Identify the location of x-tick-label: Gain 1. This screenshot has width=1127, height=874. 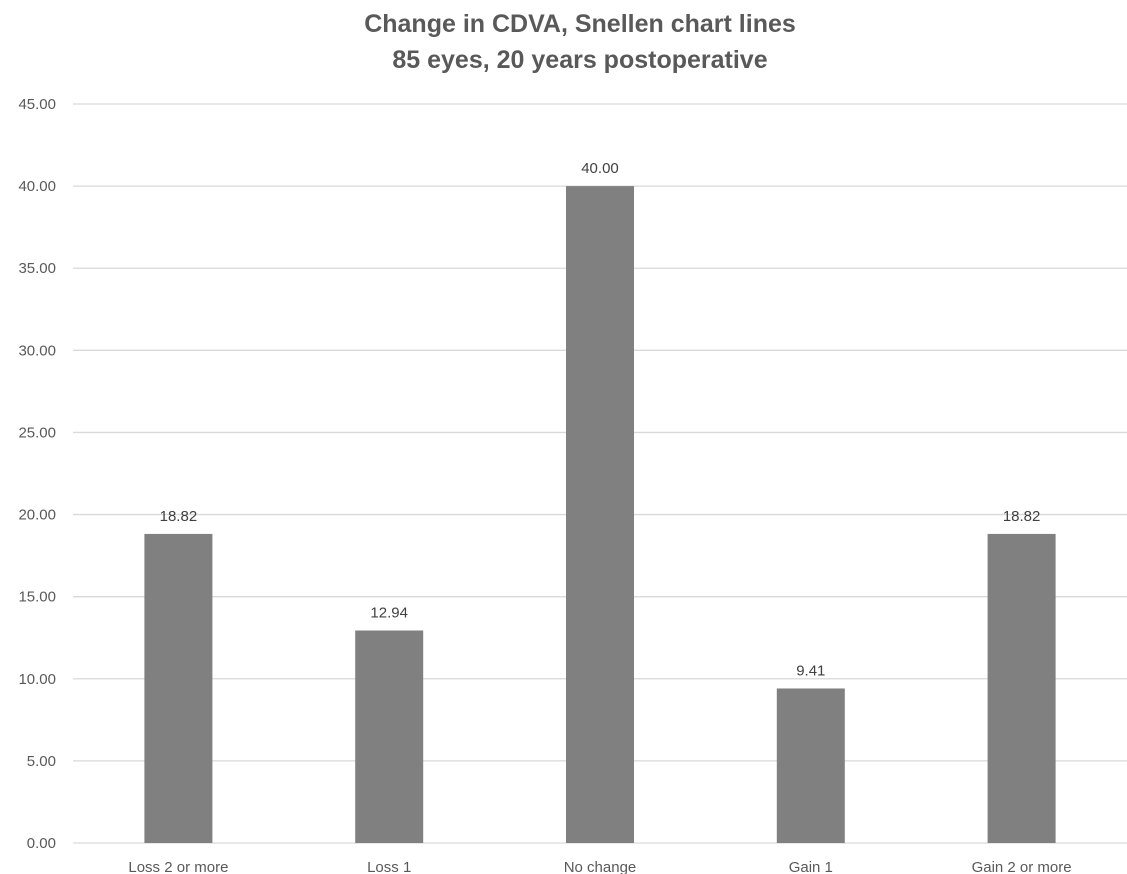
(811, 866).